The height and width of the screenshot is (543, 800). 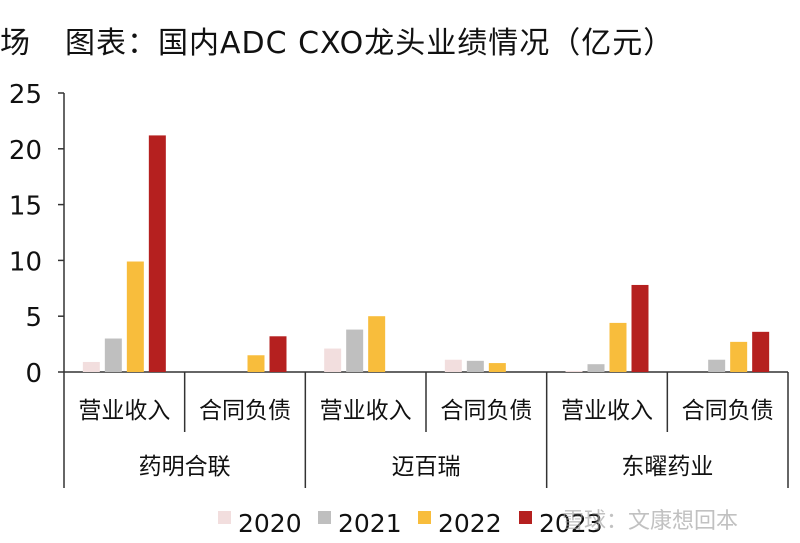 What do you see at coordinates (370, 523) in the screenshot?
I see `legend-label: 2021` at bounding box center [370, 523].